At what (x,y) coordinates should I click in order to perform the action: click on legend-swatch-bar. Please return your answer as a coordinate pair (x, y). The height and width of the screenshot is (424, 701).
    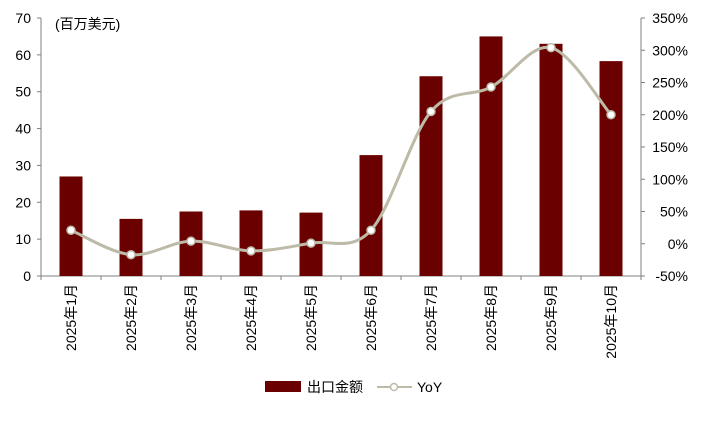
    Looking at the image, I should click on (283, 386).